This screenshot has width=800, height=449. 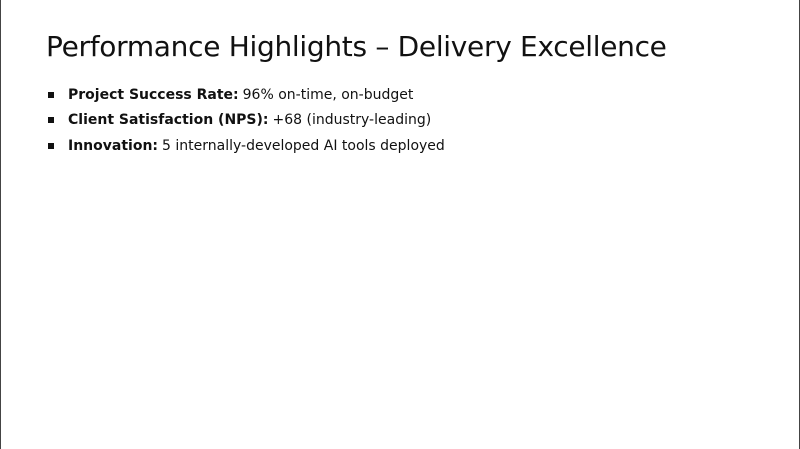 I want to click on bullet-text: +68 (industry-leading), so click(x=352, y=120).